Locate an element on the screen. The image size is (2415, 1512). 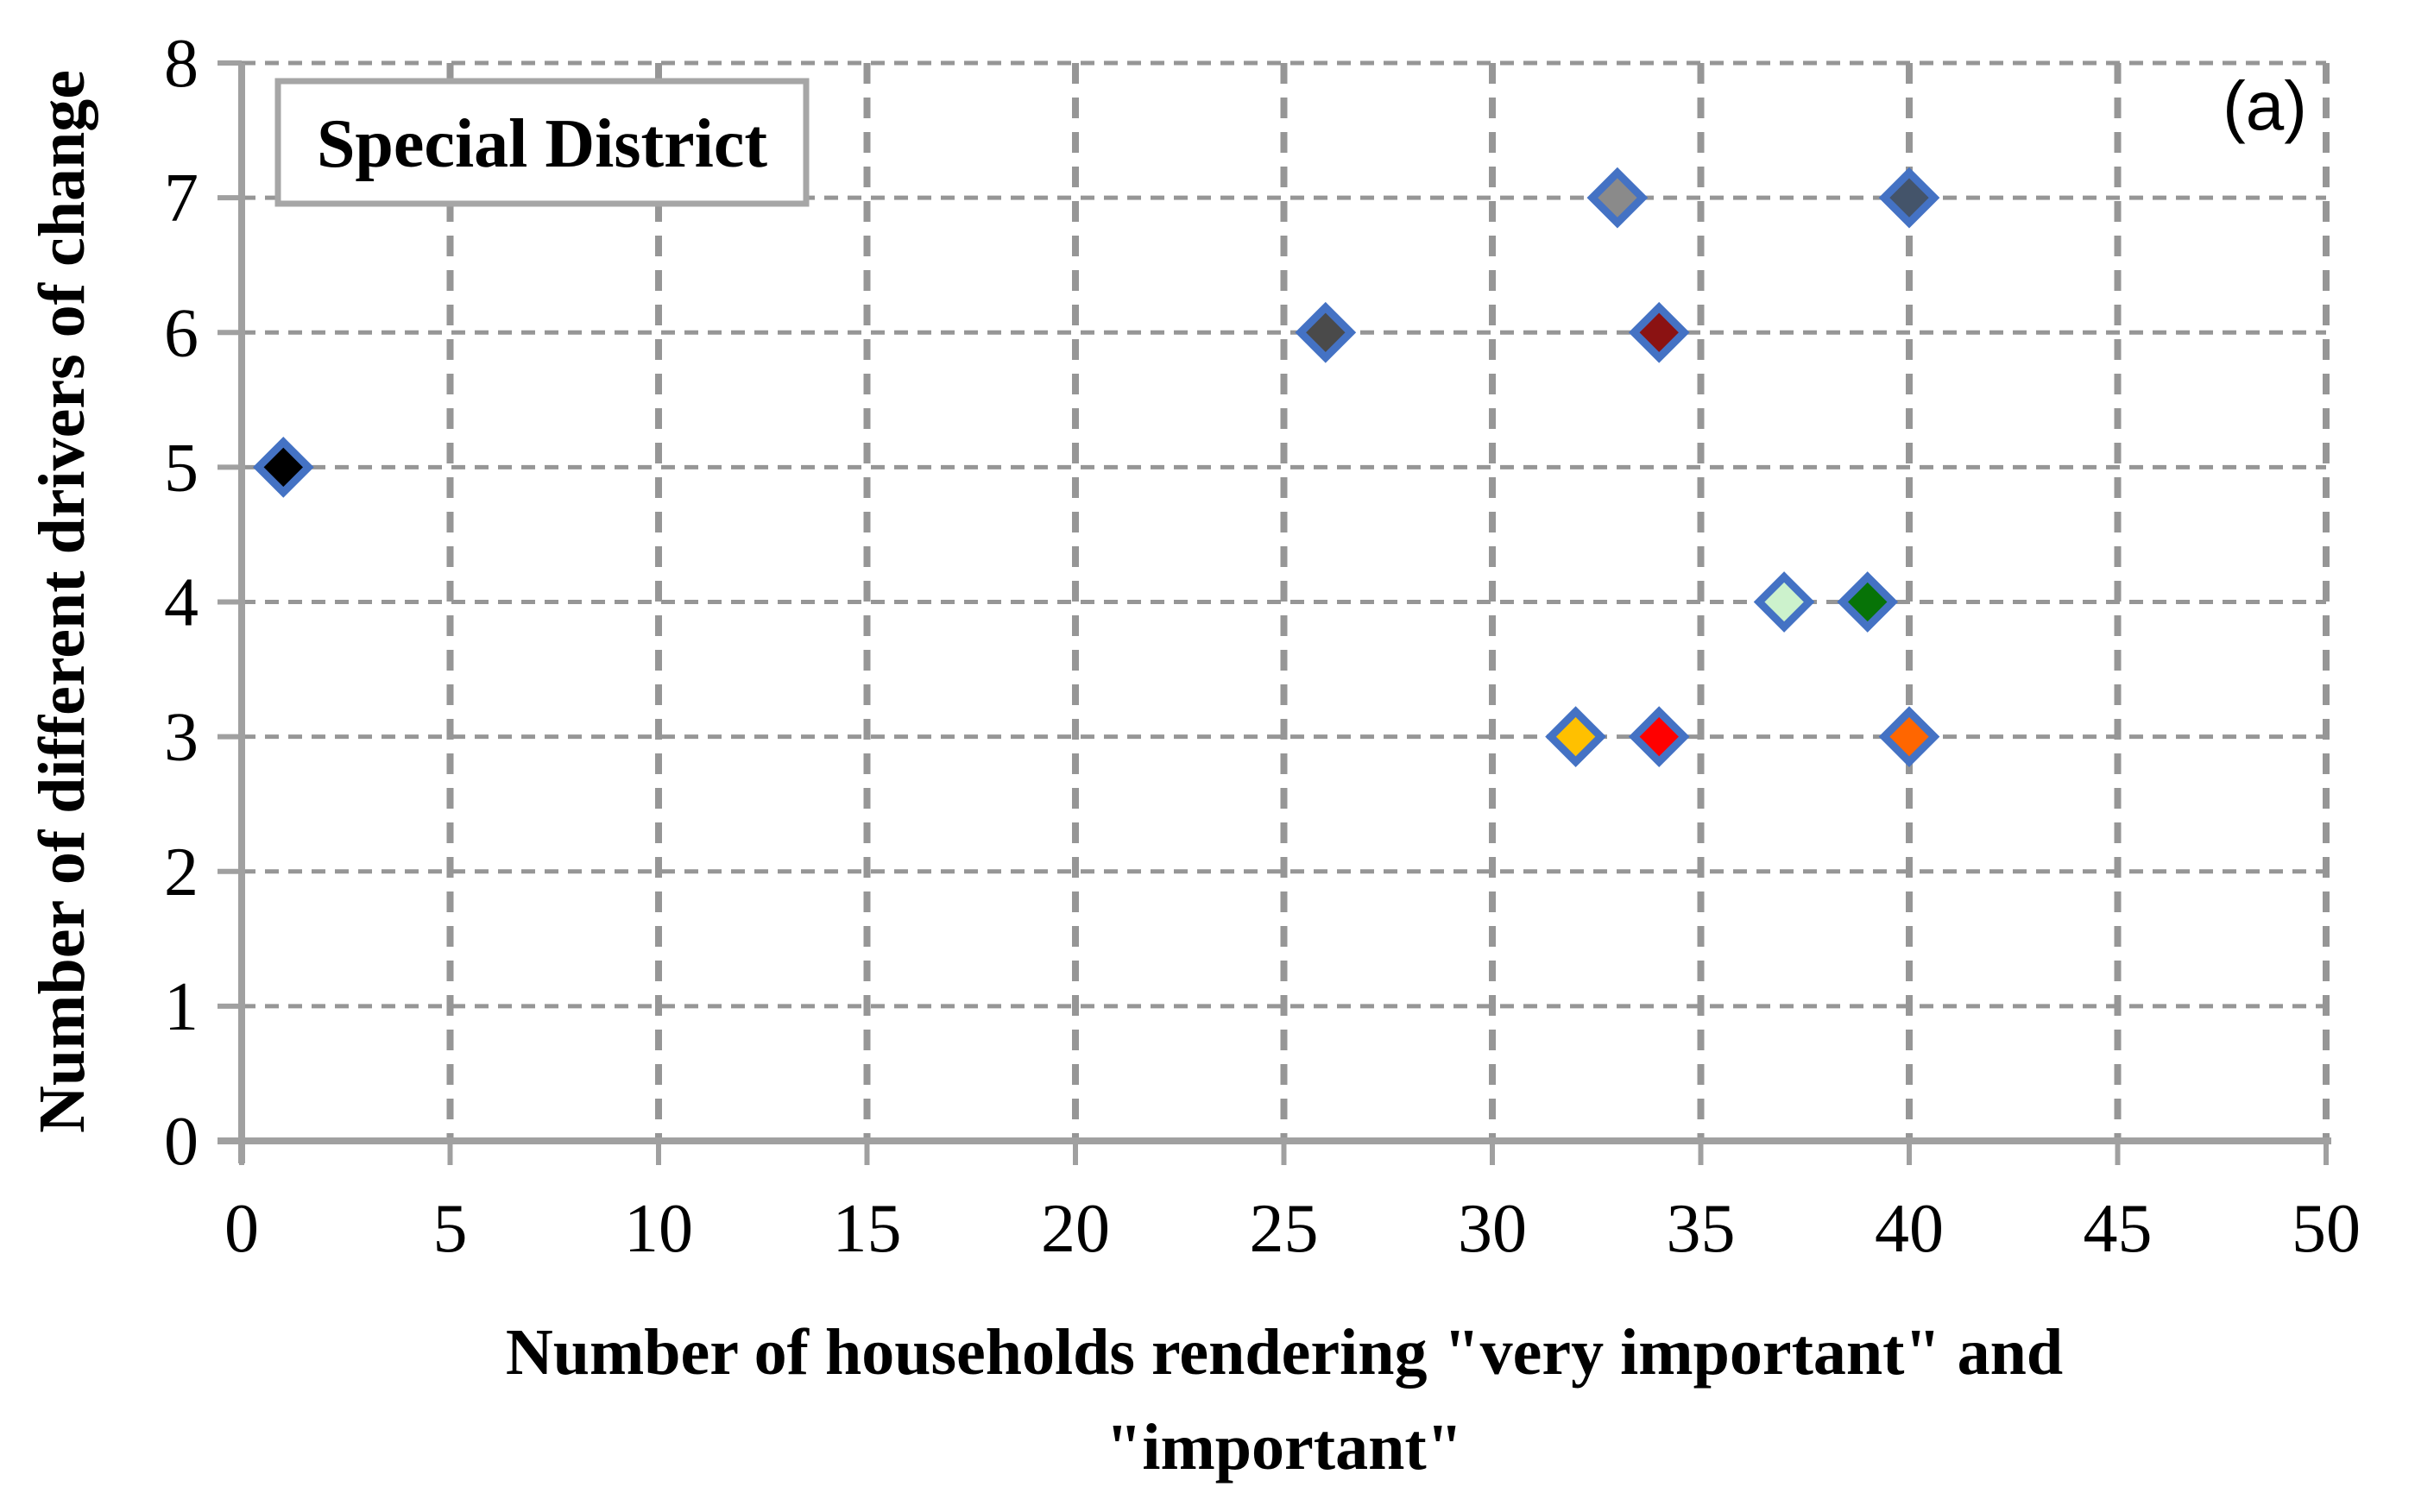
x-tick-label: 50 is located at coordinates (2326, 1229).